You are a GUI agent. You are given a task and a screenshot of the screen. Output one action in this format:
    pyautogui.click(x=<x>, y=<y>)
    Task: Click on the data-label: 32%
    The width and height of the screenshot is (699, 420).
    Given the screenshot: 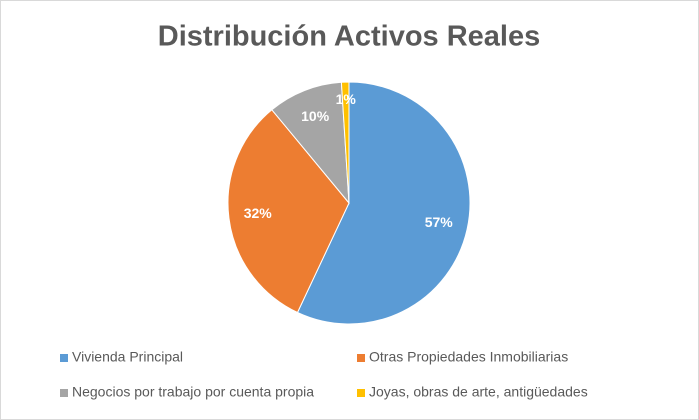 What is the action you would take?
    pyautogui.click(x=258, y=213)
    